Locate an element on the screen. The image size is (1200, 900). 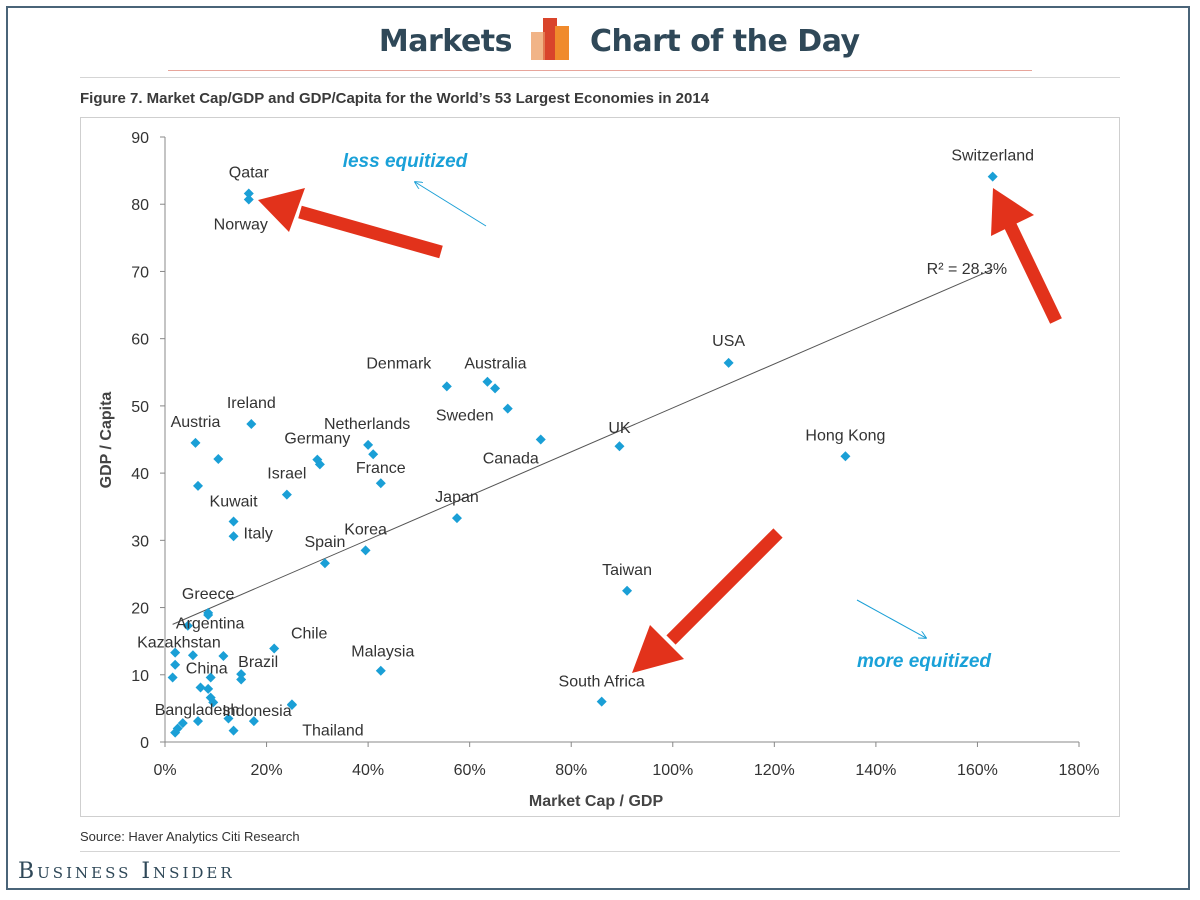
point-label-switzerland: Switzerland is located at coordinates (992, 156).